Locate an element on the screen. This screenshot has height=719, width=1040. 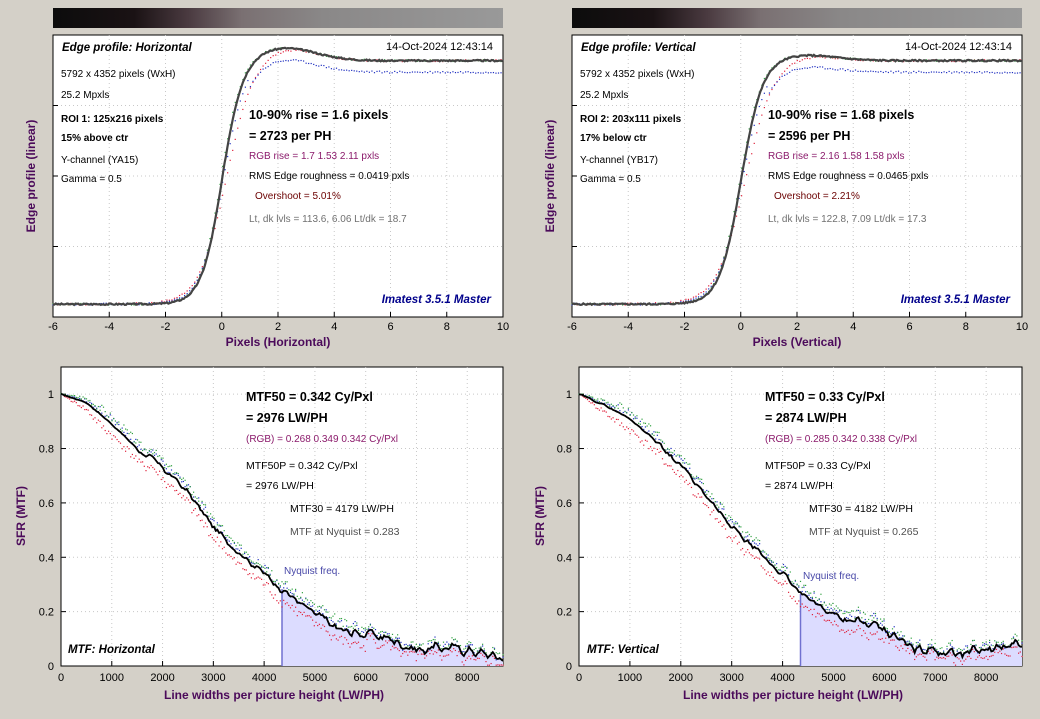
rise-per-ph: = 2596 per PH is located at coordinates (809, 136).